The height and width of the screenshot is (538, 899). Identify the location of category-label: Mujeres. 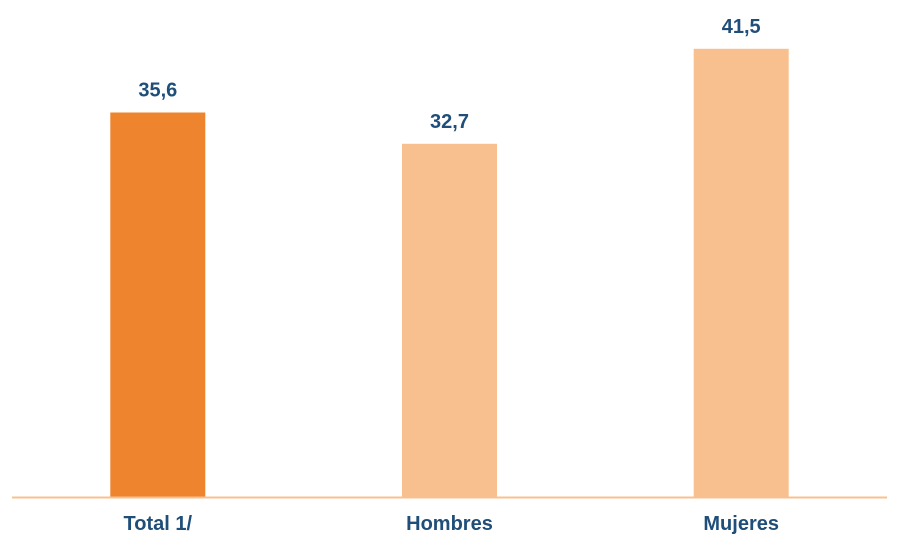
(741, 524).